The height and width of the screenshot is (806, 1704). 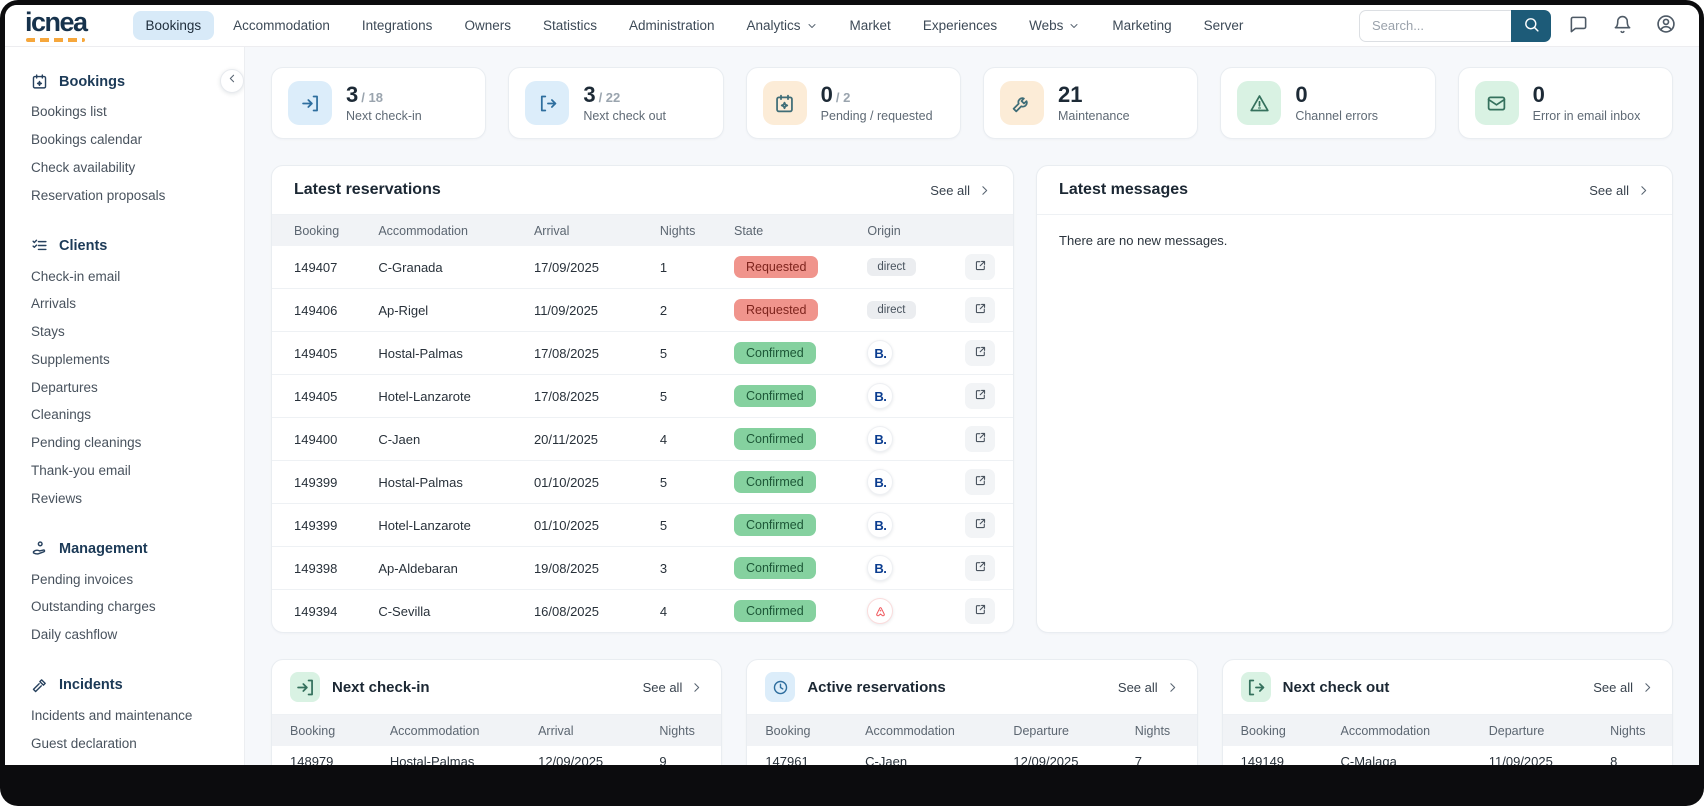 I want to click on user-icon, so click(x=1666, y=25).